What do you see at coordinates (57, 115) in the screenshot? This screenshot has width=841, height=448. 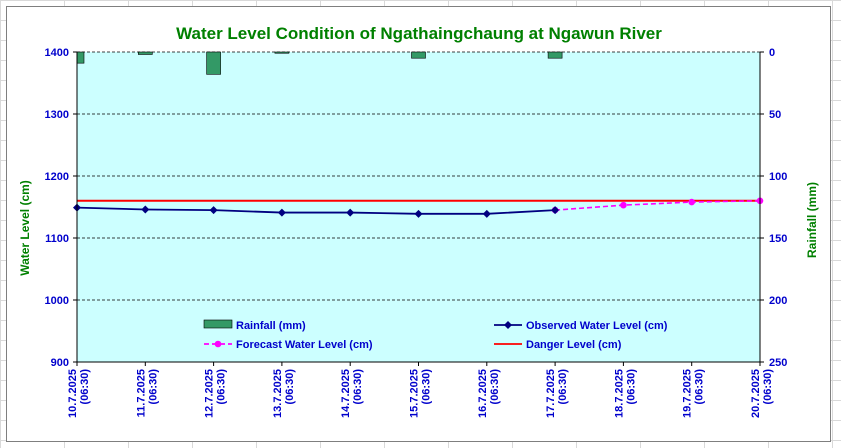 I see `y-tick-label: 1300` at bounding box center [57, 115].